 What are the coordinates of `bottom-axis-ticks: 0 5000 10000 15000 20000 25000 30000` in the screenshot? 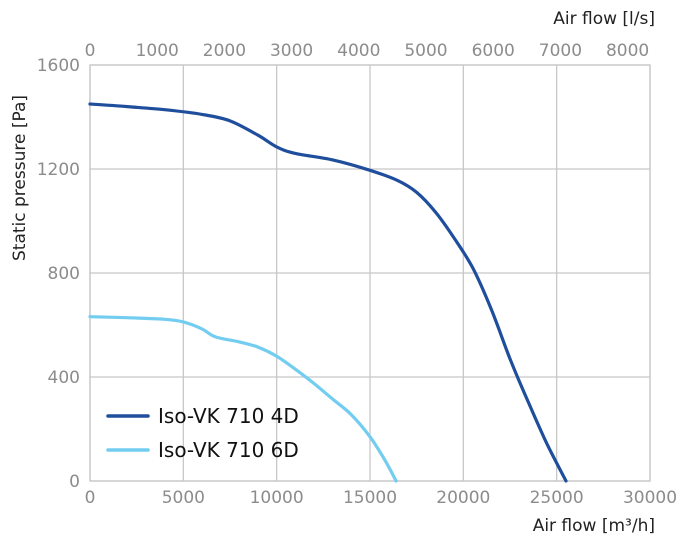 It's located at (381, 498).